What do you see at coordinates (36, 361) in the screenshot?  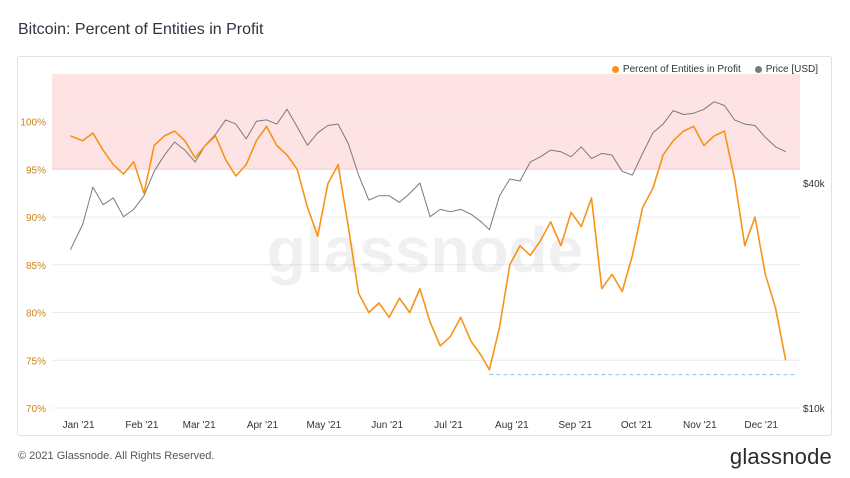 I see `y-left-tick-label: 75%` at bounding box center [36, 361].